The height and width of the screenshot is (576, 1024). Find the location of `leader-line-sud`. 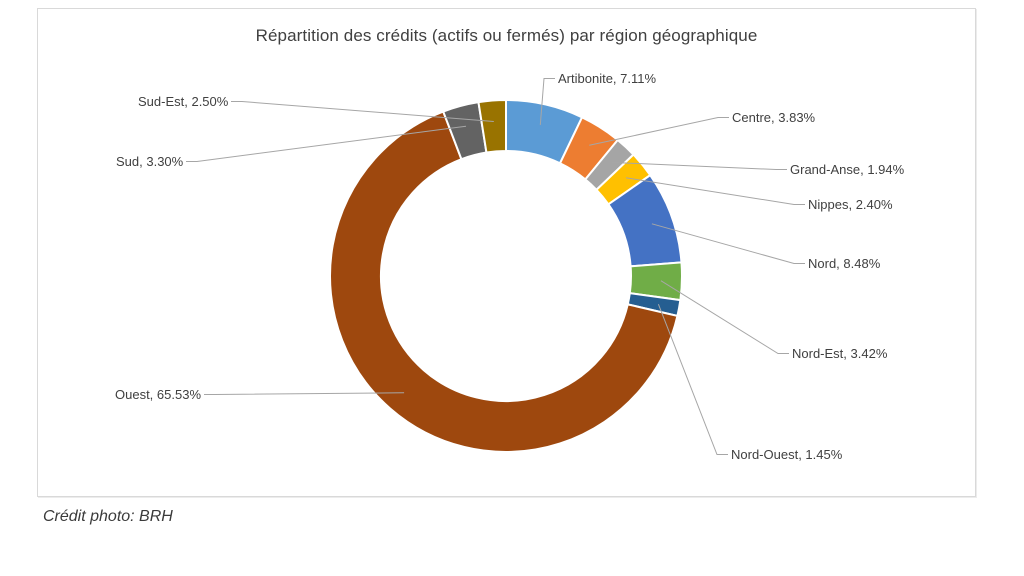

leader-line-sud is located at coordinates (326, 143).